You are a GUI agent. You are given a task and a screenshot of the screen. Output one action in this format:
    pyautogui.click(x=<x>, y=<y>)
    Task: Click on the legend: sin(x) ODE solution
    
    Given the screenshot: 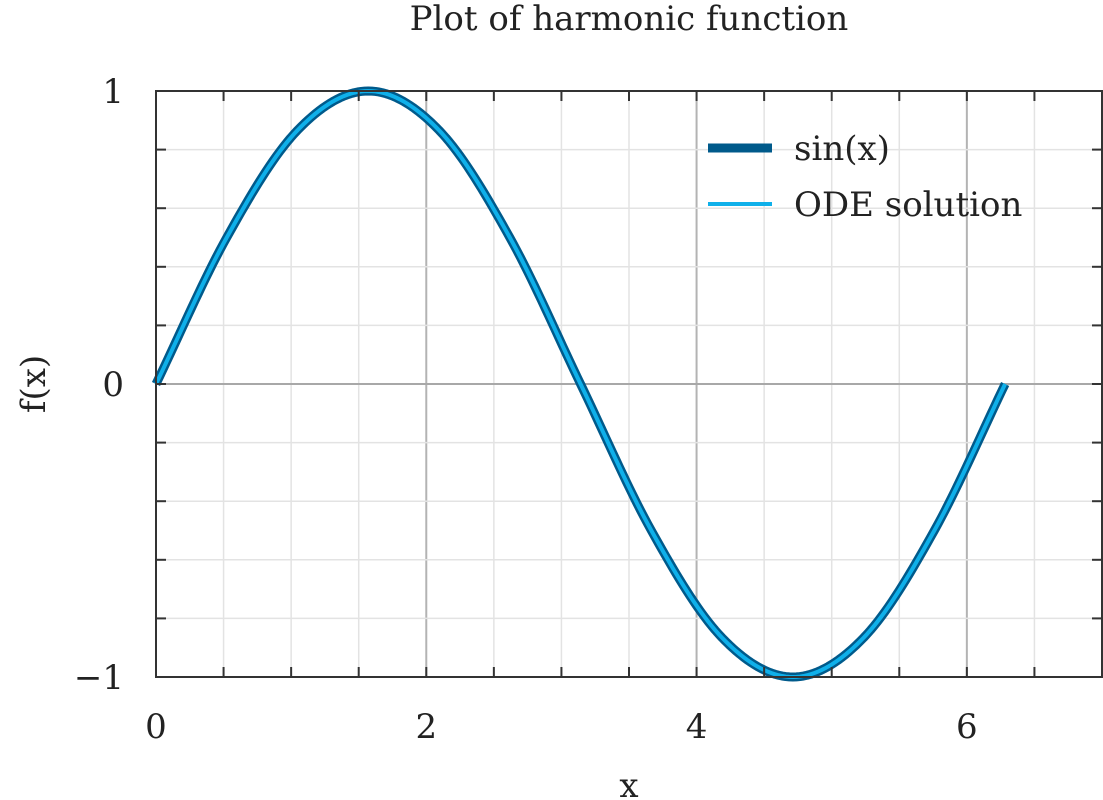 What is the action you would take?
    pyautogui.click(x=865, y=177)
    